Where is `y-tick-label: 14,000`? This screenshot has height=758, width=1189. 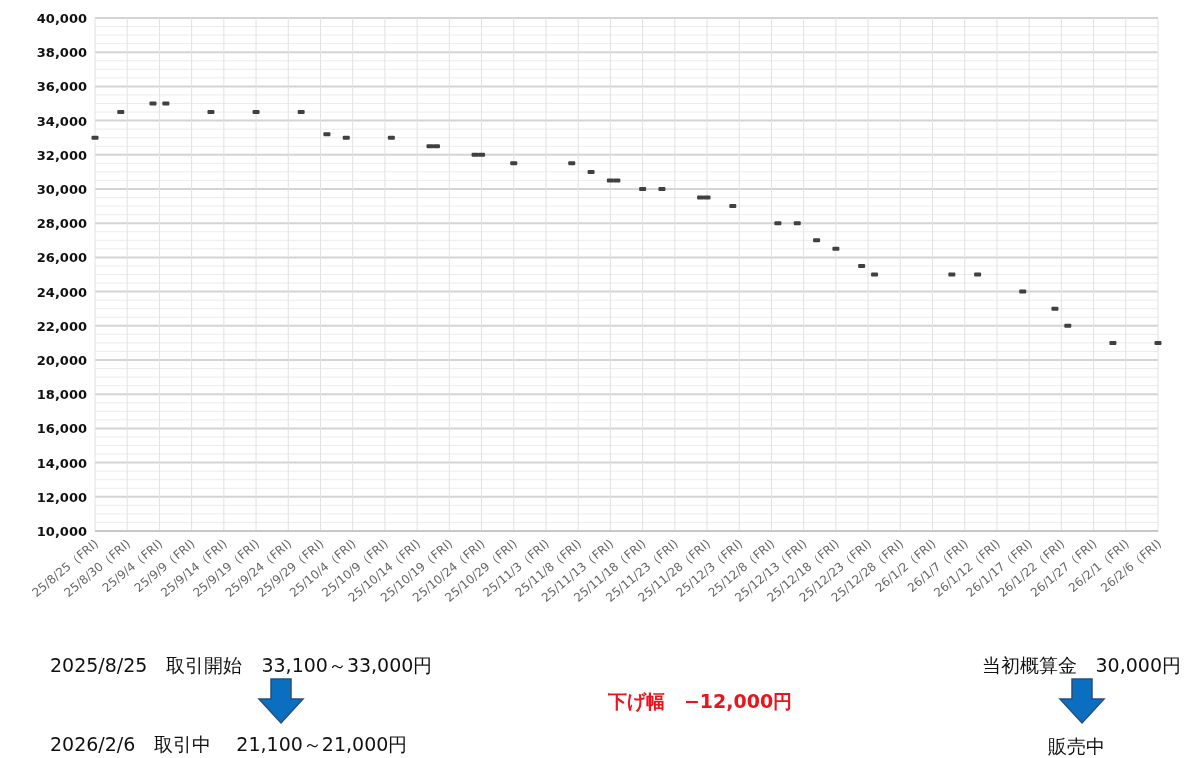
y-tick-label: 14,000 is located at coordinates (61, 463).